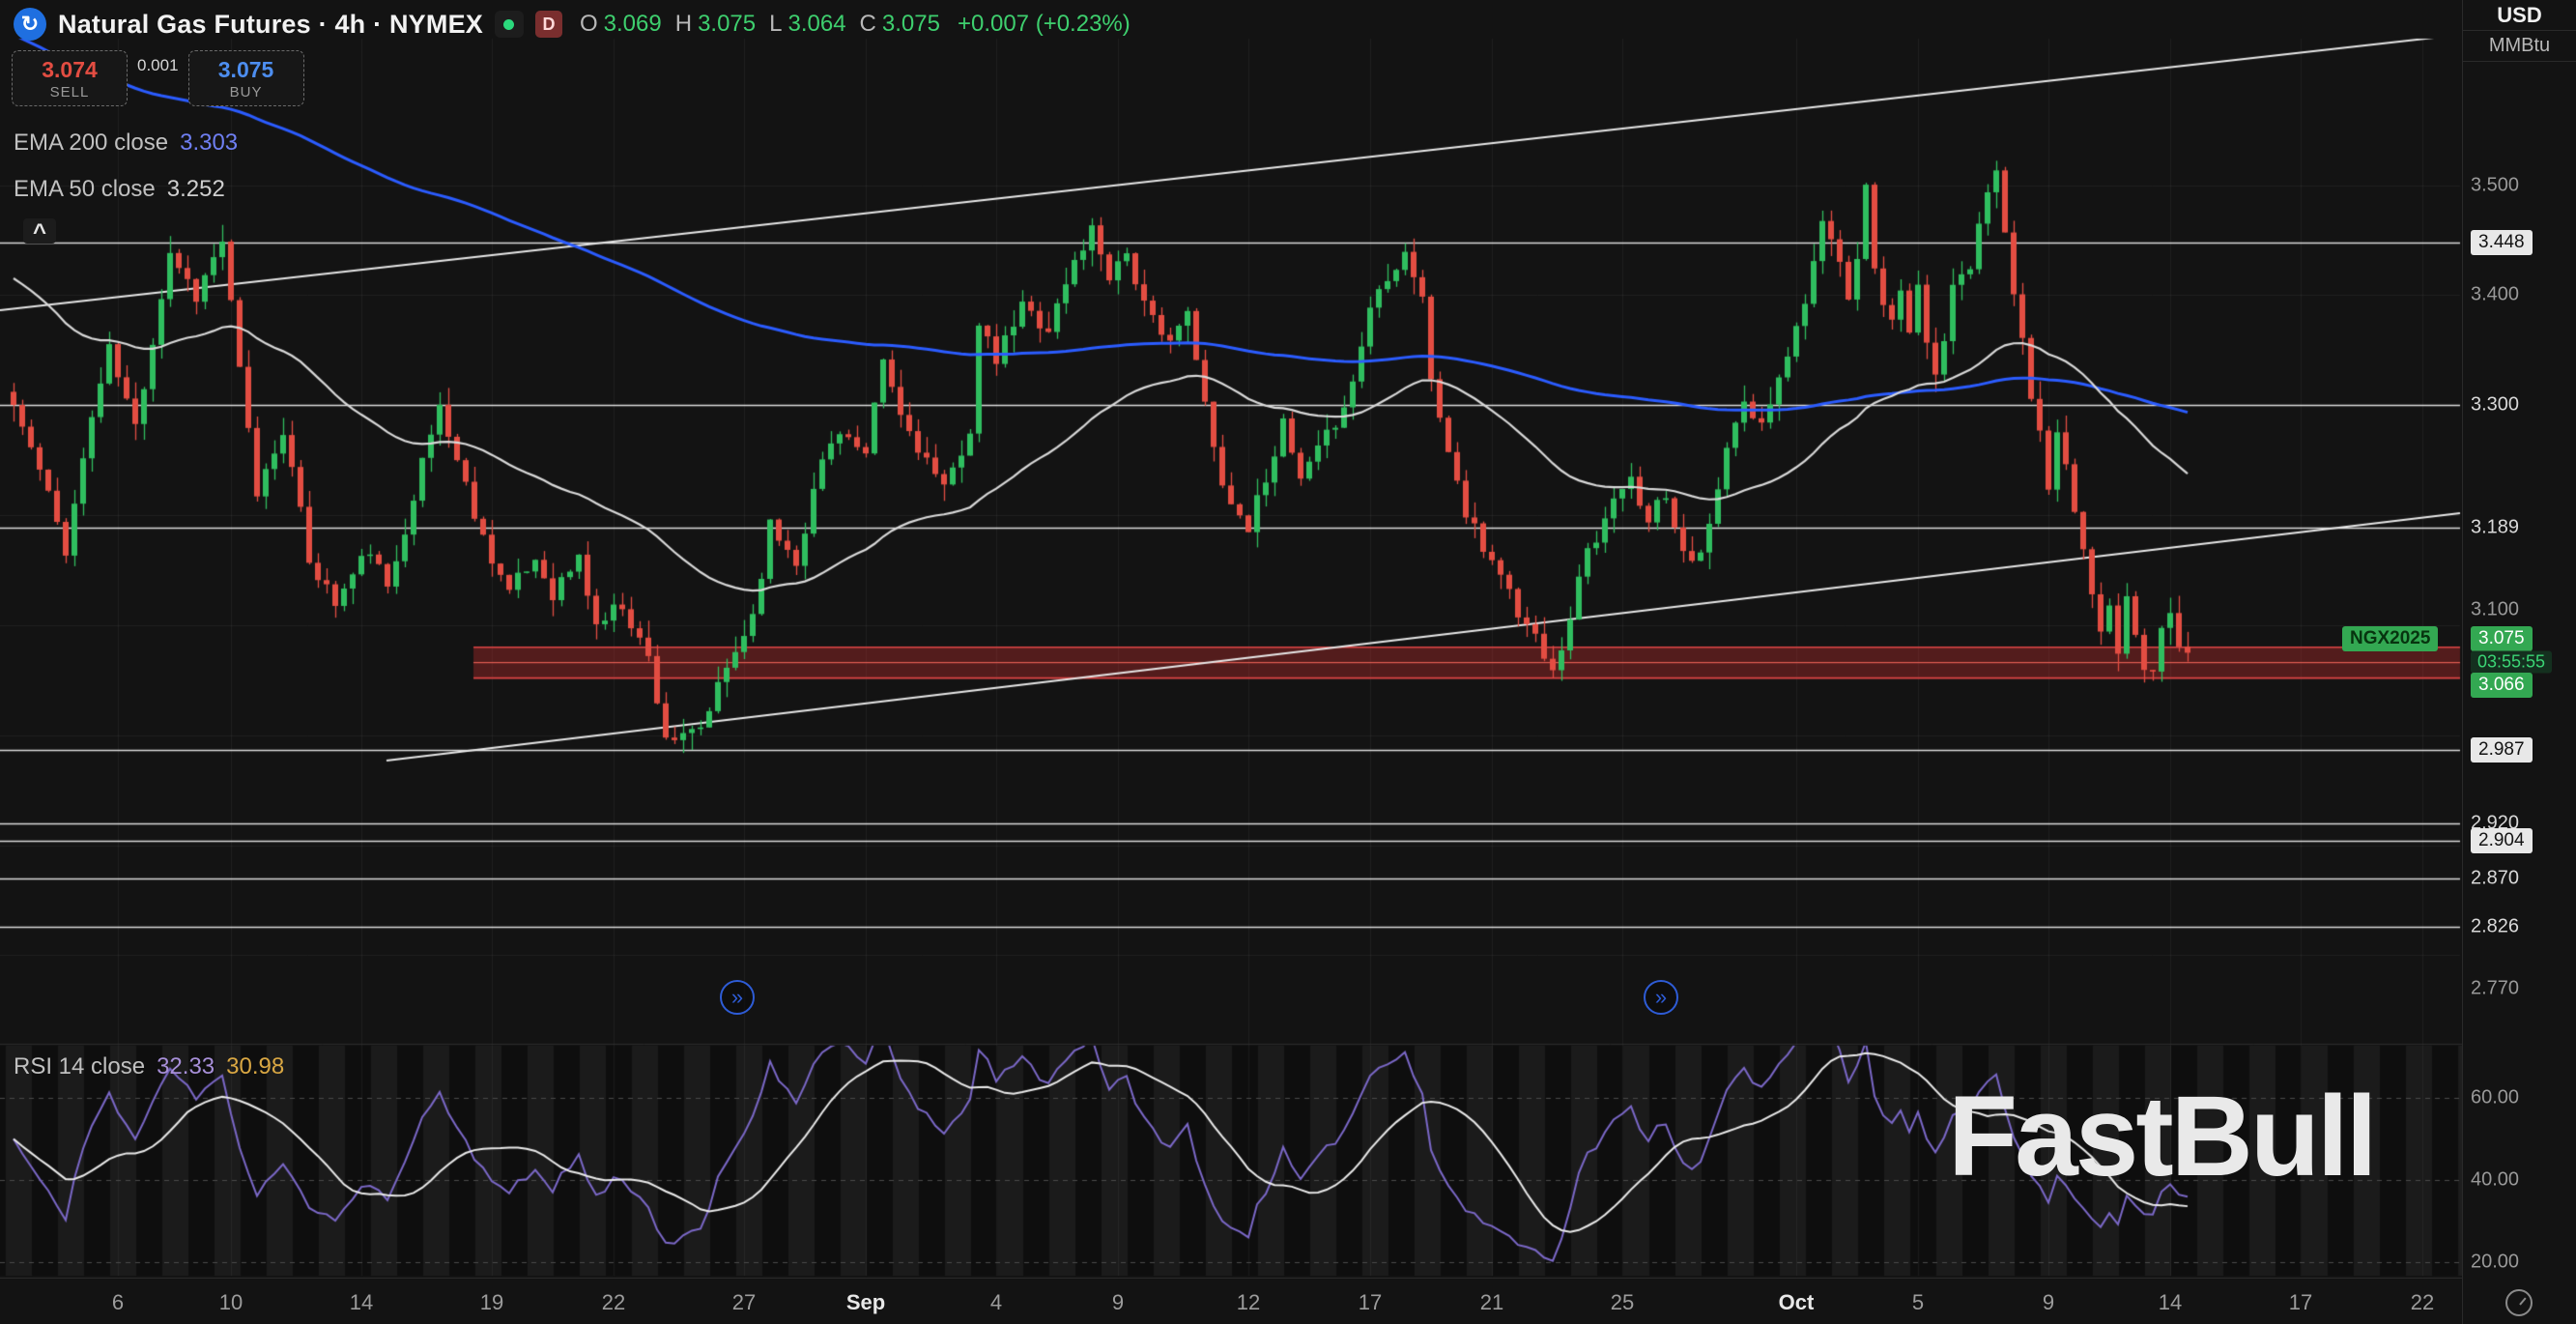 The height and width of the screenshot is (1324, 2576). What do you see at coordinates (2496, 405) in the screenshot?
I see `price-line-label: 3.300` at bounding box center [2496, 405].